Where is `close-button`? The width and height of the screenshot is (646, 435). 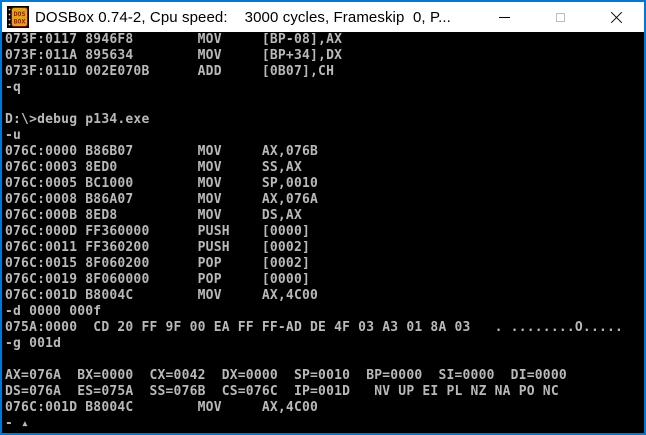 close-button is located at coordinates (616, 17).